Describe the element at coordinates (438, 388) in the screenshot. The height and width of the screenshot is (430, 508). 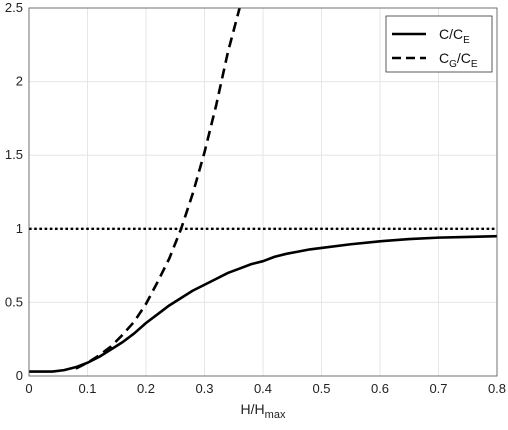
I see `x-tick-label: 0.7` at that location.